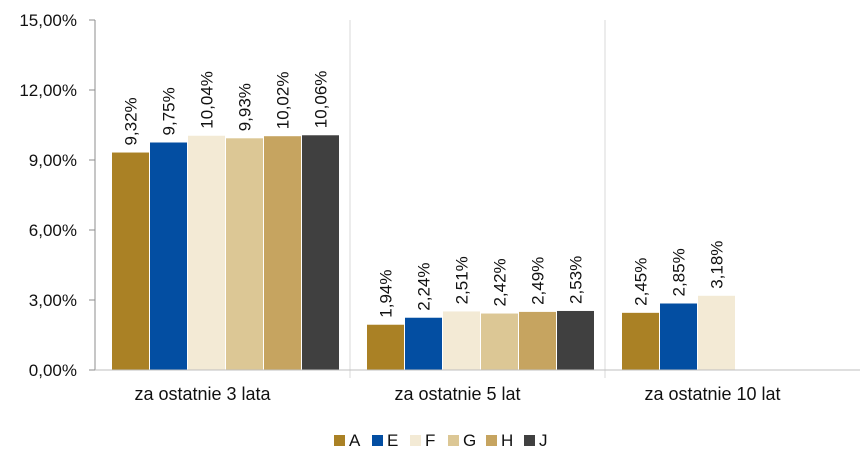 The height and width of the screenshot is (459, 860). I want to click on data-label-J-1: 10,06%, so click(321, 100).